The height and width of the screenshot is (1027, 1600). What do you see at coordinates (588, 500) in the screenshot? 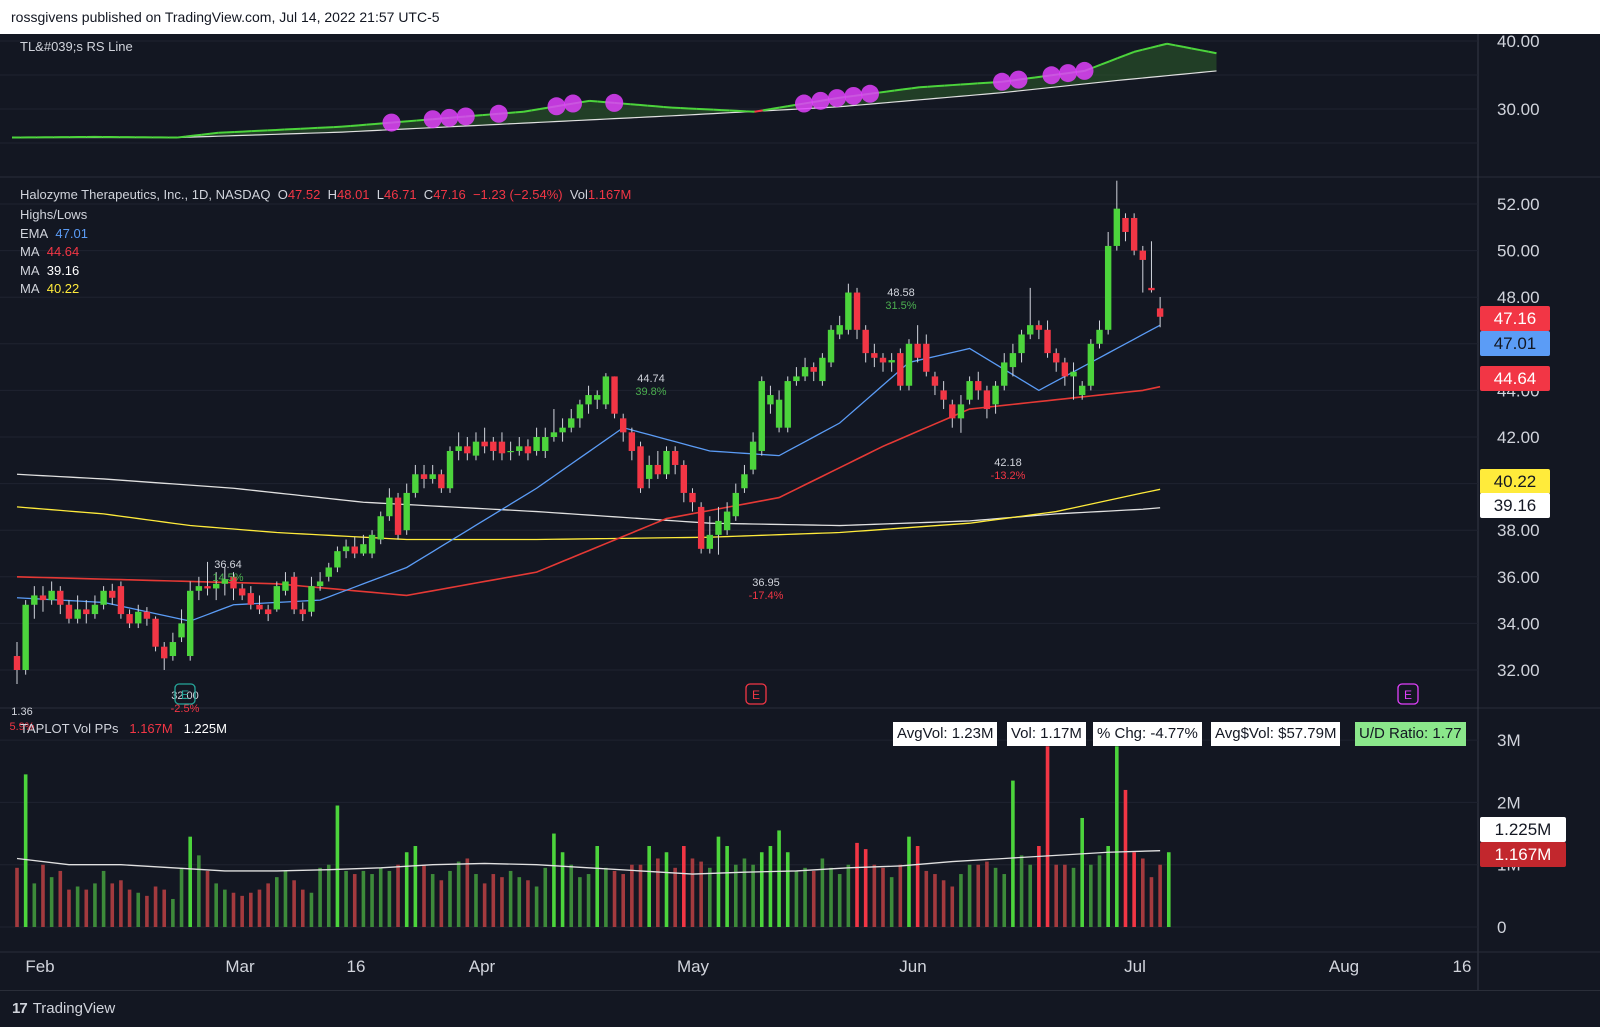
I see `ma-white-line` at bounding box center [588, 500].